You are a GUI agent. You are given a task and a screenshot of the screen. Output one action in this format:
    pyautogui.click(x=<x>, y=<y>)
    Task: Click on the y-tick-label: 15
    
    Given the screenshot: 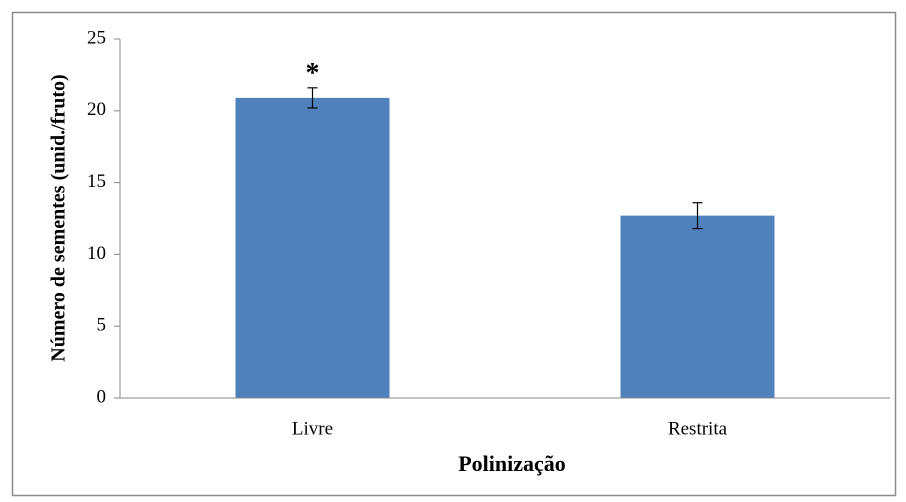 What is the action you would take?
    pyautogui.click(x=96, y=181)
    